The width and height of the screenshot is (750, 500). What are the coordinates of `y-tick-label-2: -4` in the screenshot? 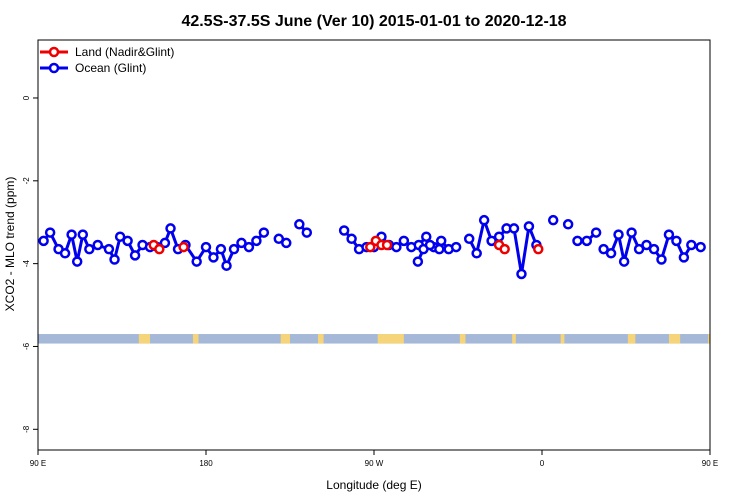 It's located at (26, 264).